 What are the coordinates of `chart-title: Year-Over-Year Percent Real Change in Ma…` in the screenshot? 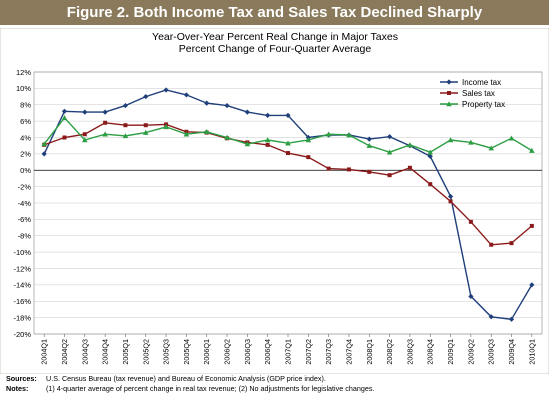 It's located at (275, 37).